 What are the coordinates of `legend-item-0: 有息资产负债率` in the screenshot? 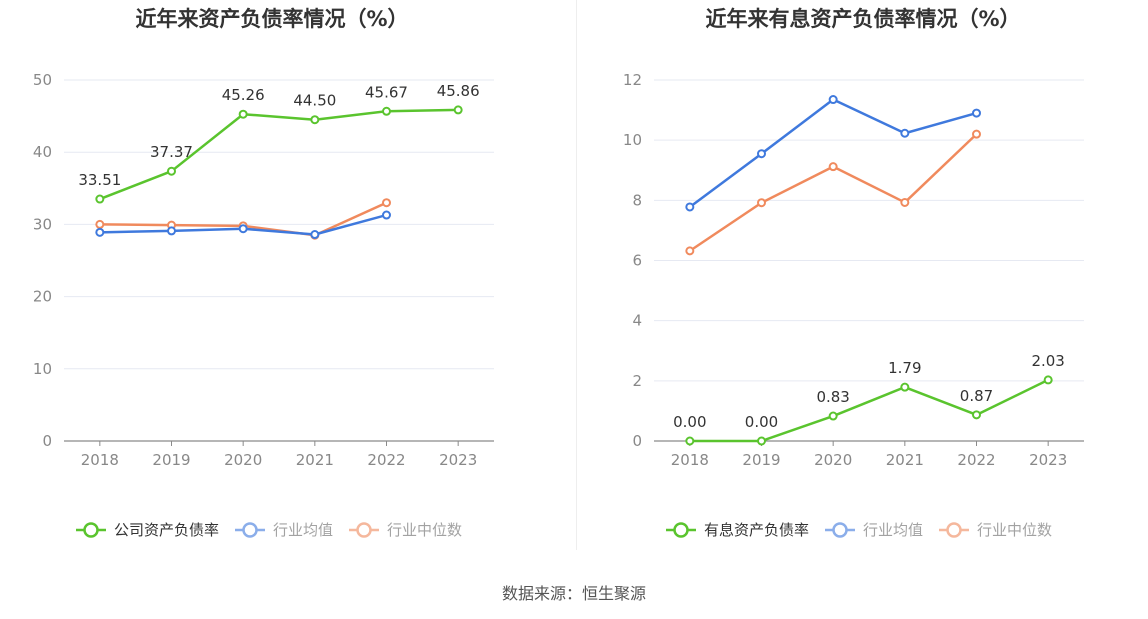 It's located at (737, 530).